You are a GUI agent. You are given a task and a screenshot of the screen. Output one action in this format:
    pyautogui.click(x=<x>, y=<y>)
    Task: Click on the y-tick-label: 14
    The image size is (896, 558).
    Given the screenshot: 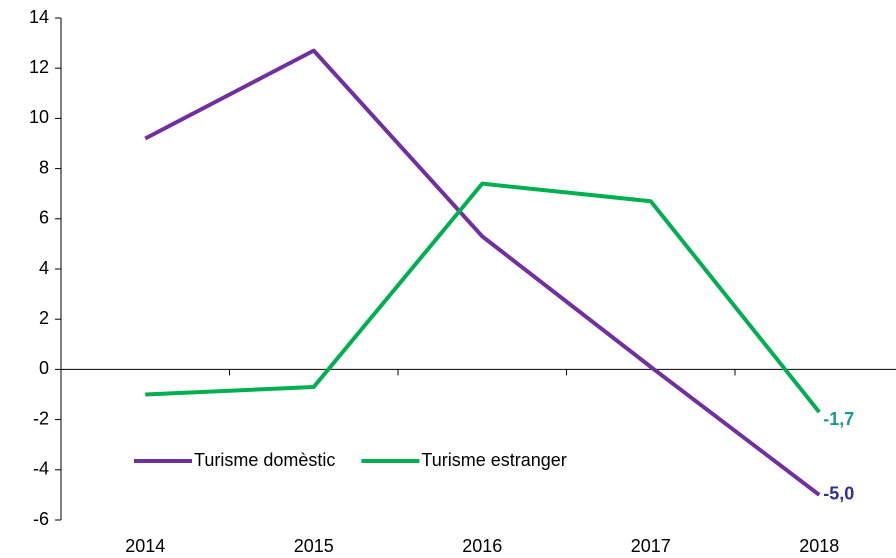 What is the action you would take?
    pyautogui.click(x=39, y=17)
    